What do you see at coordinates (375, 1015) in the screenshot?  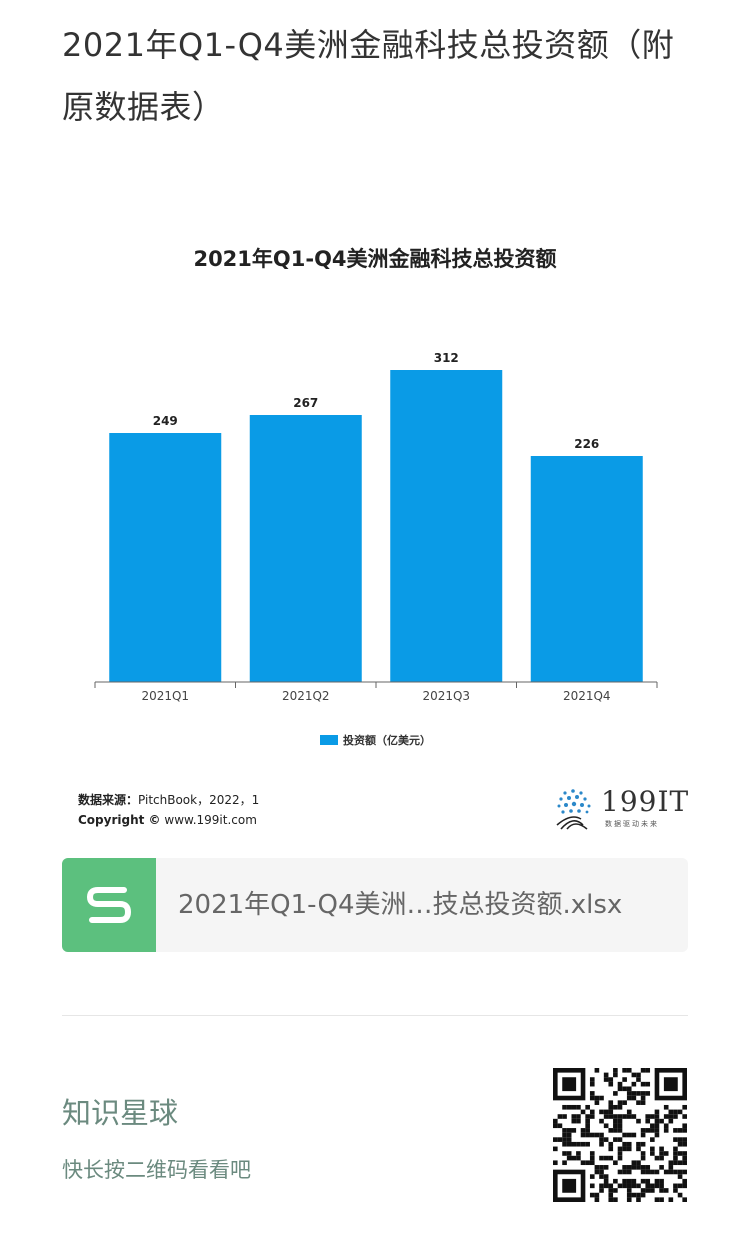 I see `divider` at bounding box center [375, 1015].